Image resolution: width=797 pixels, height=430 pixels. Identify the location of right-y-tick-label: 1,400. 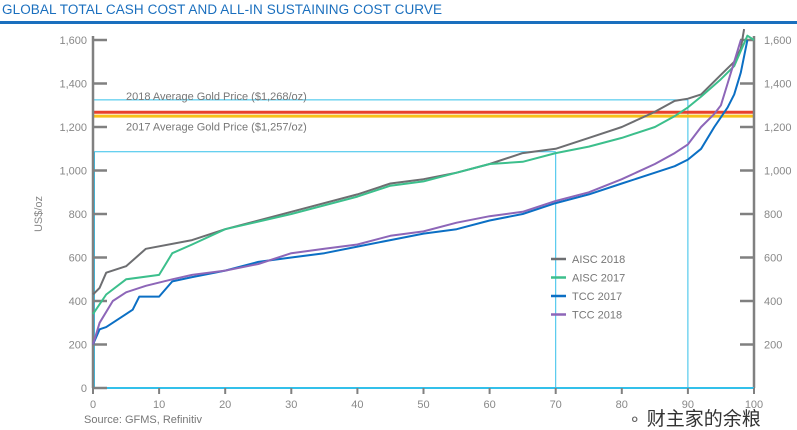
(778, 85).